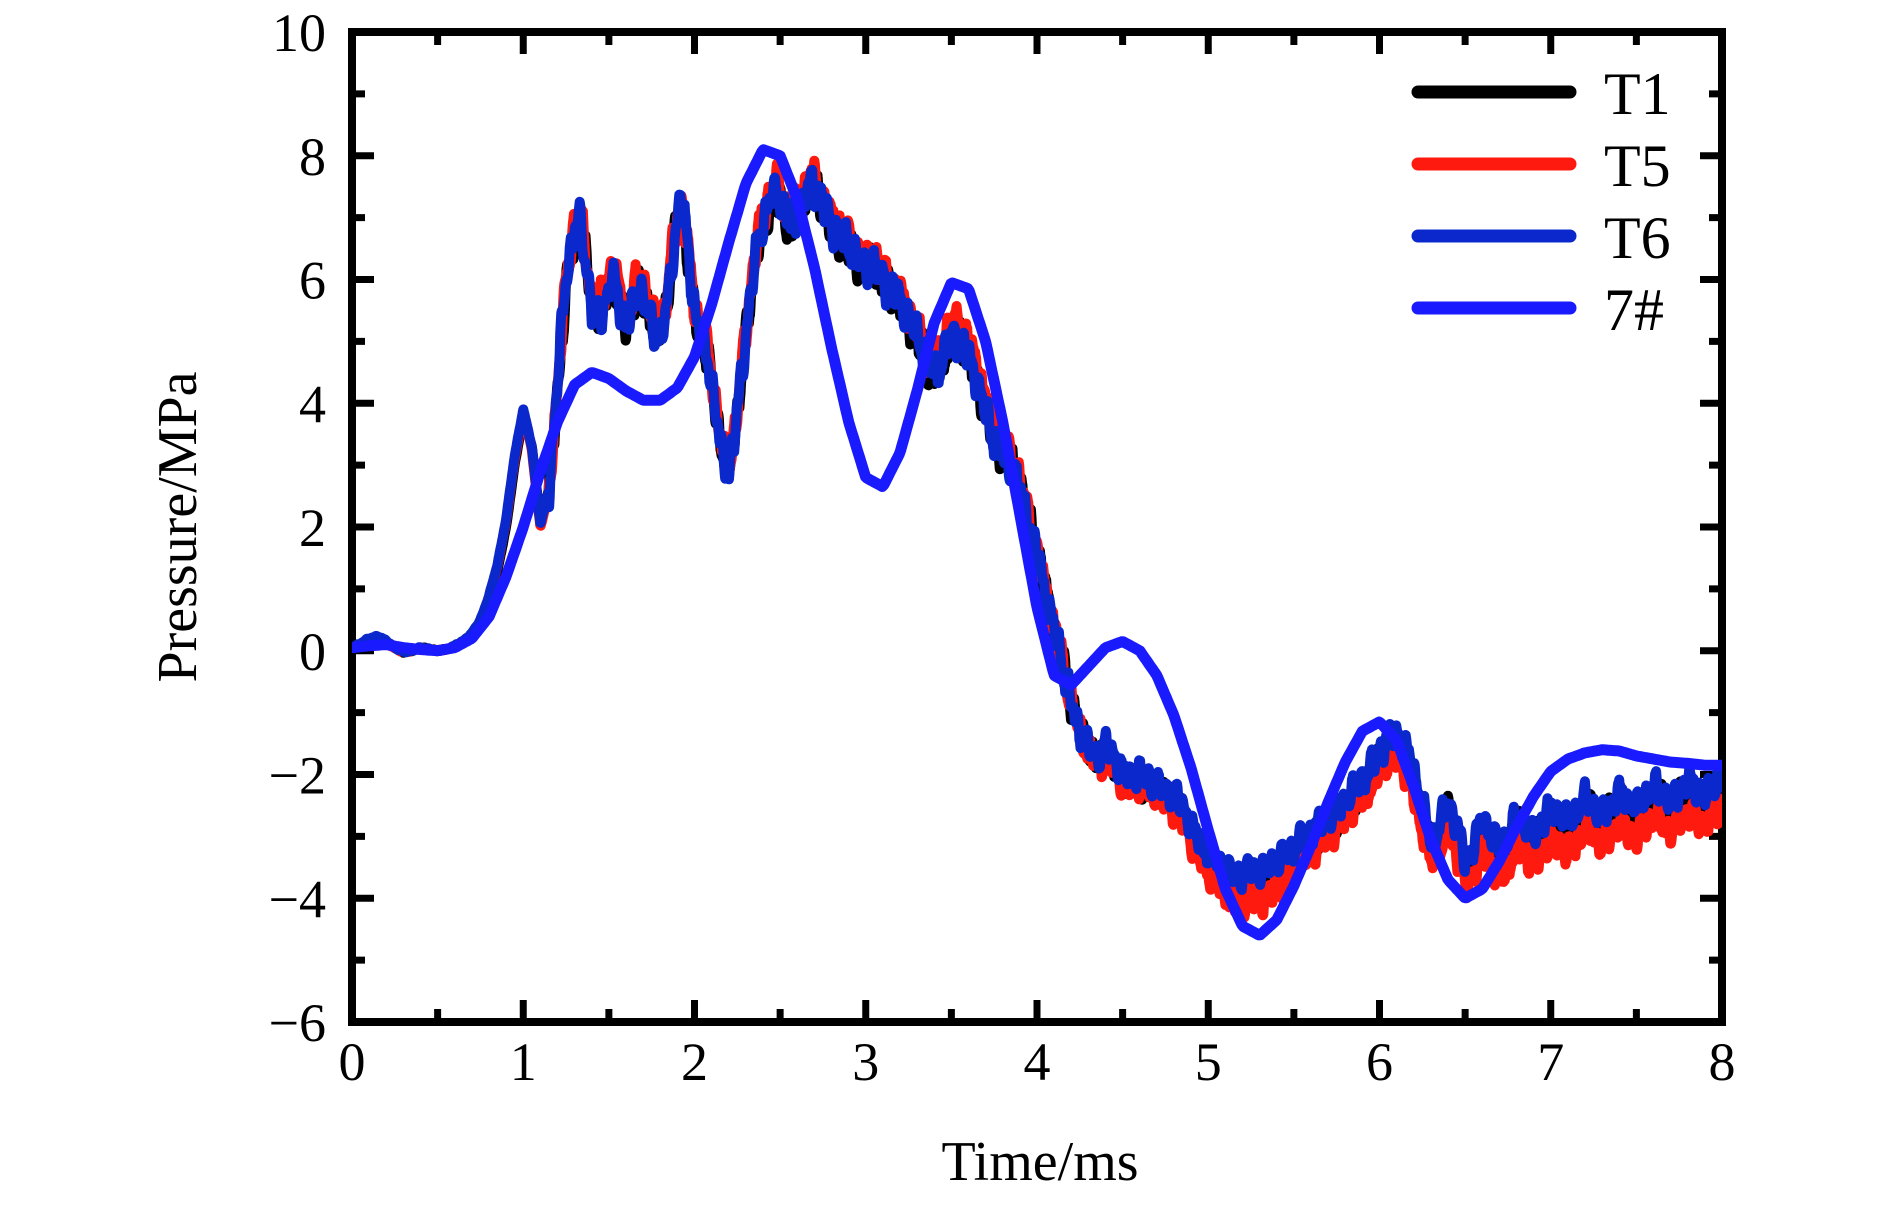  Describe the element at coordinates (299, 33) in the screenshot. I see `y-tick-label: 10` at that location.